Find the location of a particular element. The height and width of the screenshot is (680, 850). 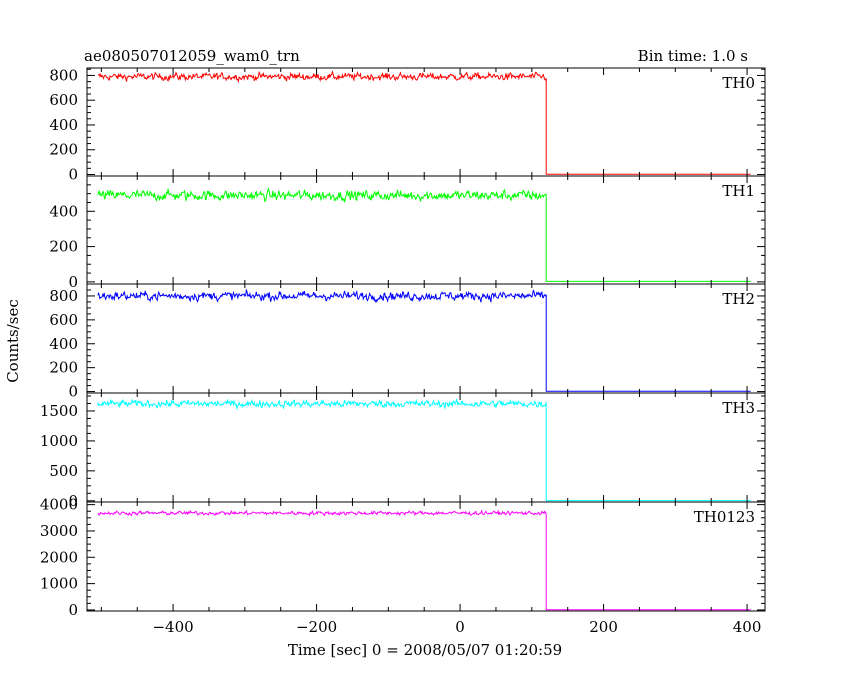

panel-th1: 0 200 400 TH1 is located at coordinates (407, 233).